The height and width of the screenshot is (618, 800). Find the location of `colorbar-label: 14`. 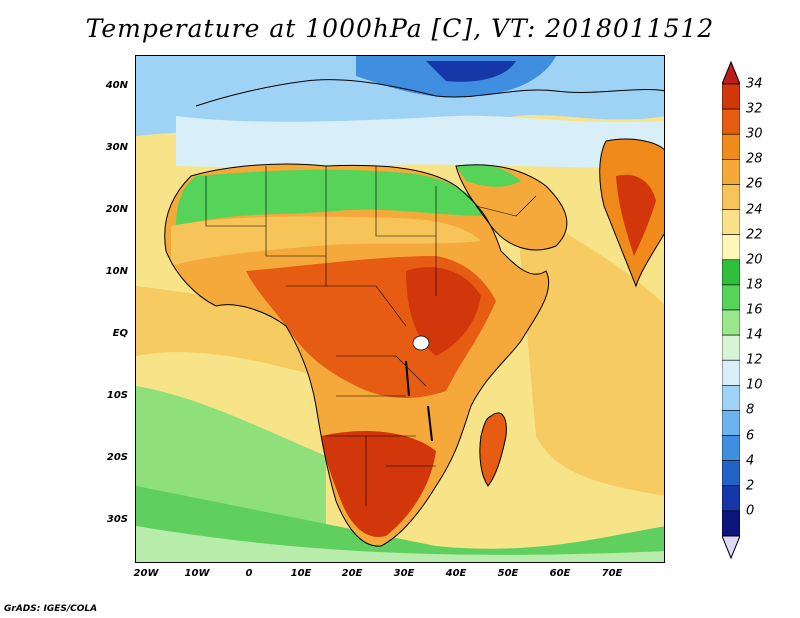

colorbar-label: 14 is located at coordinates (754, 335).